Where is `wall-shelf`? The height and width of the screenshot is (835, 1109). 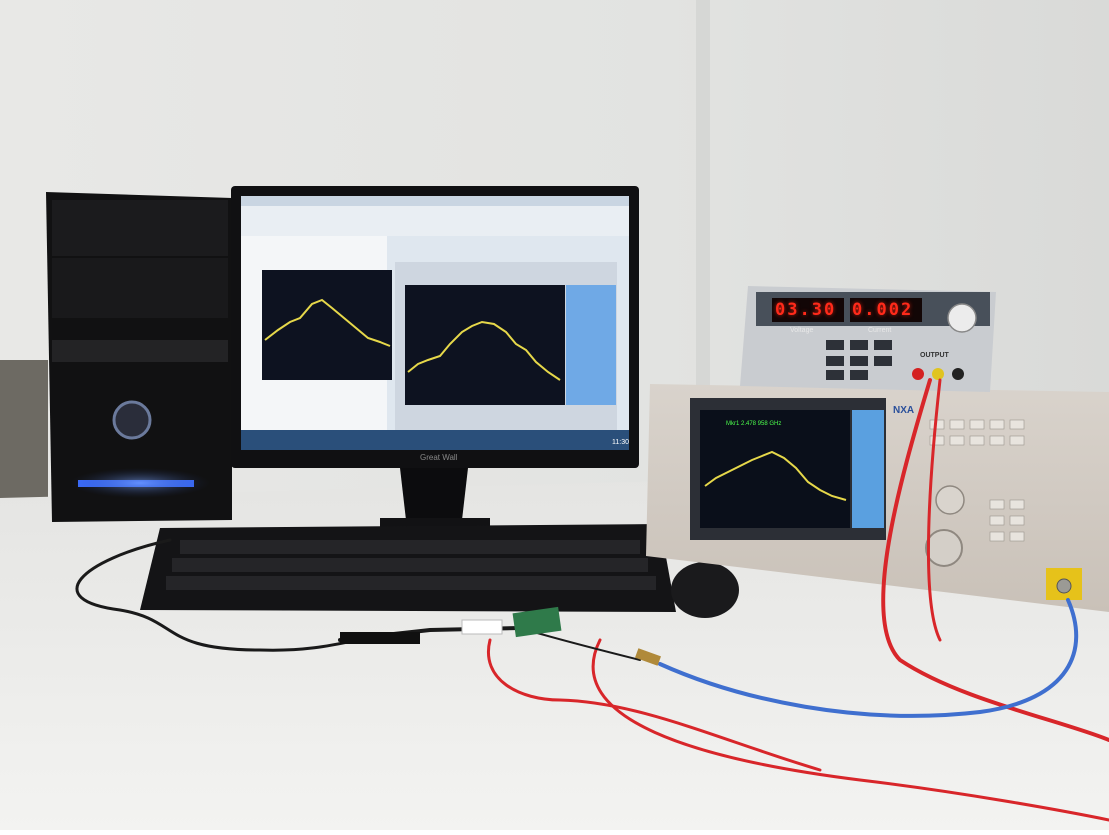
wall-shelf is located at coordinates (24, 430).